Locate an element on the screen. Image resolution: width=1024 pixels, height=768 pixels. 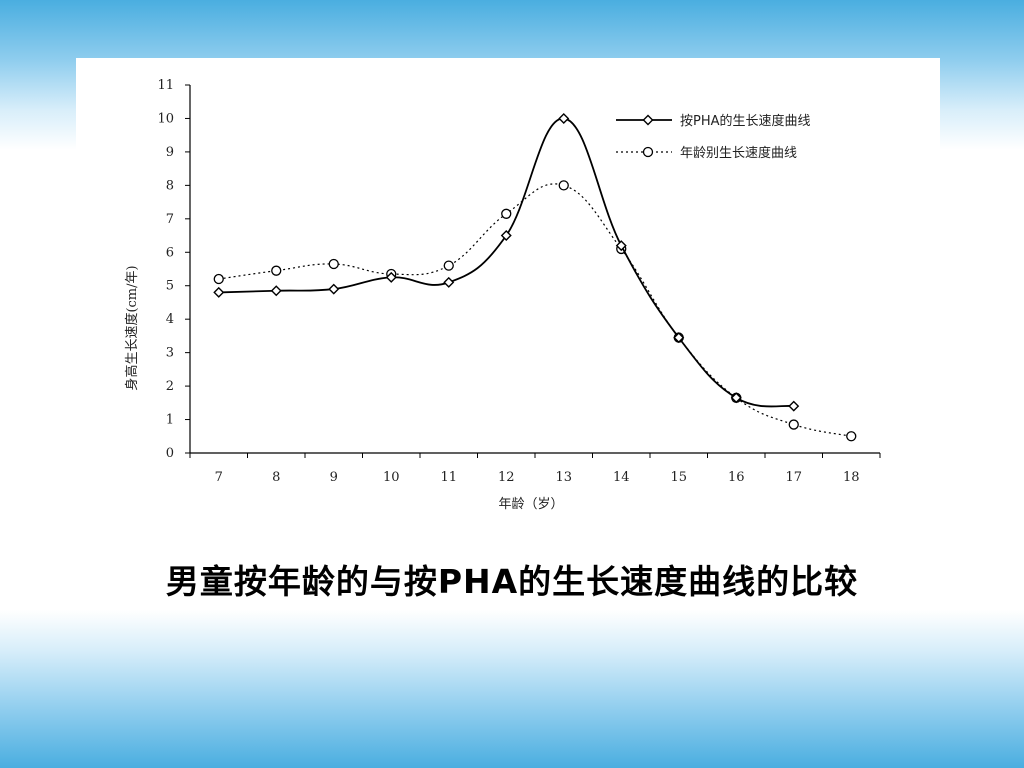
x-tick-label: 18 is located at coordinates (851, 477).